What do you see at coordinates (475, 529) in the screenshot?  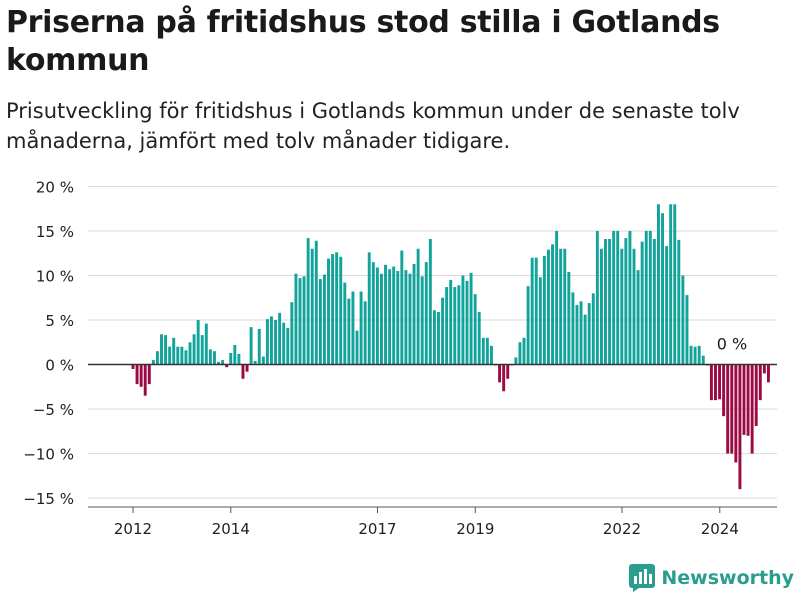 I see `x-tick-label: 2019` at bounding box center [475, 529].